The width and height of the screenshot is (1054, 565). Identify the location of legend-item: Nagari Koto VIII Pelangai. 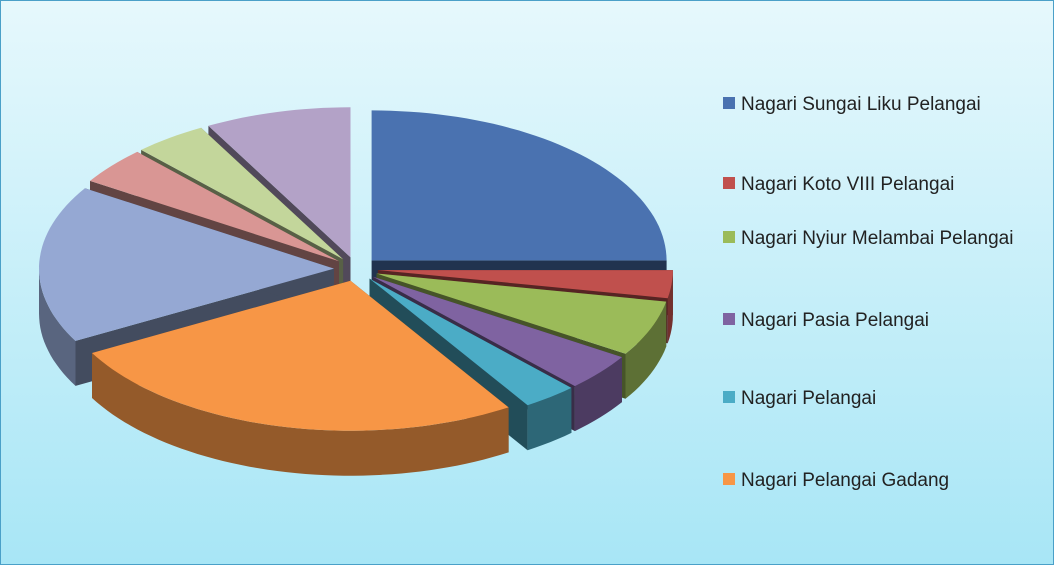
(883, 185).